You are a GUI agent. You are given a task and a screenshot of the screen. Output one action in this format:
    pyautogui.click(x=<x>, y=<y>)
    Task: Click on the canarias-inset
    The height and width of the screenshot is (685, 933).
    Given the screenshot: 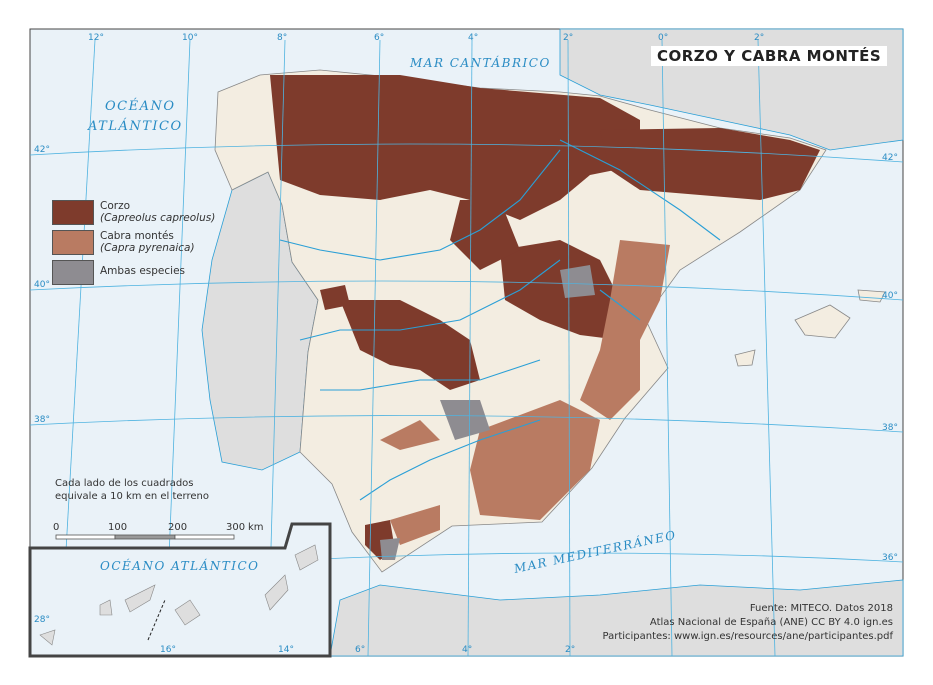 What is the action you would take?
    pyautogui.click(x=180, y=590)
    